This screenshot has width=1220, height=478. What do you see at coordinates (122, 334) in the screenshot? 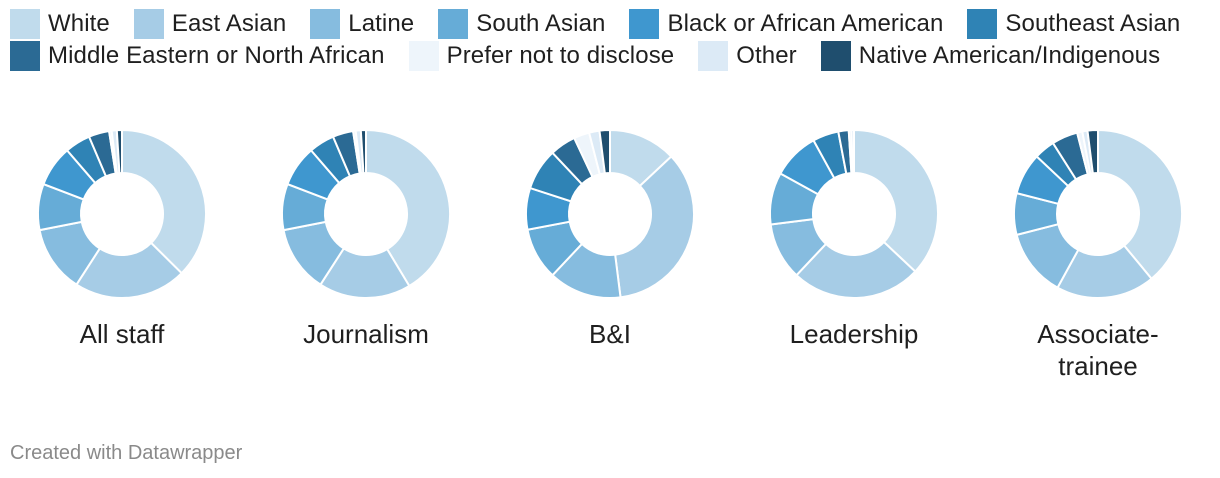
I see `panel-title-all-staff: All staff` at bounding box center [122, 334].